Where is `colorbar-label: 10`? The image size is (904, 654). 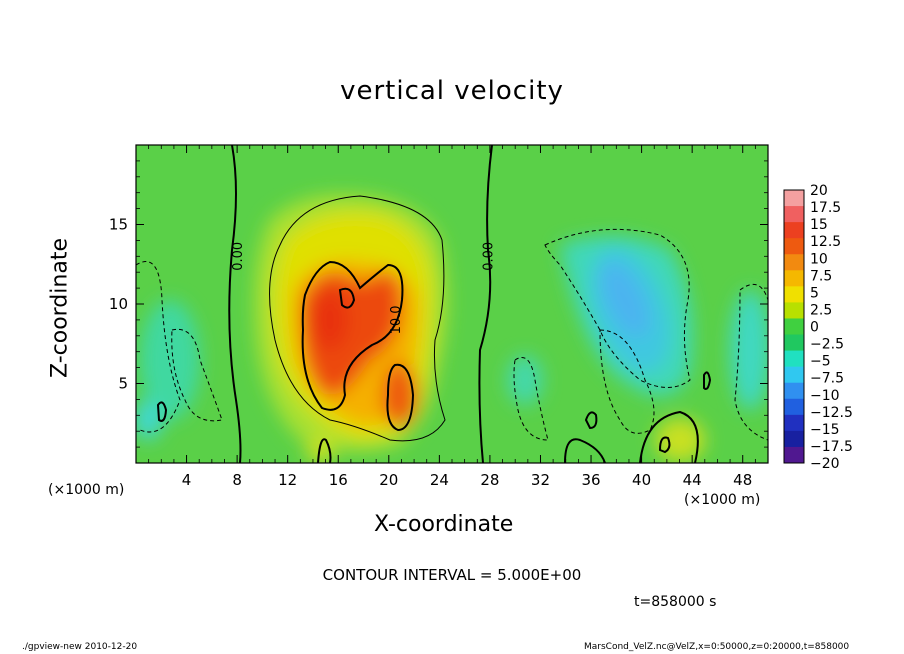
colorbar-label: 10 is located at coordinates (819, 259).